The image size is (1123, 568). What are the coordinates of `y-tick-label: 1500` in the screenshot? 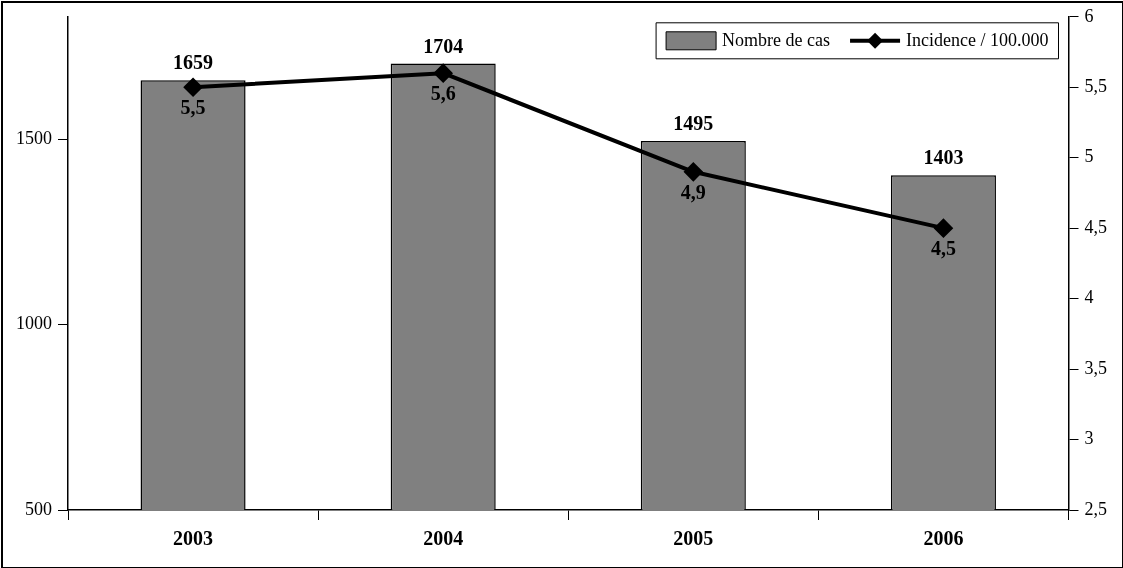 It's located at (34, 137).